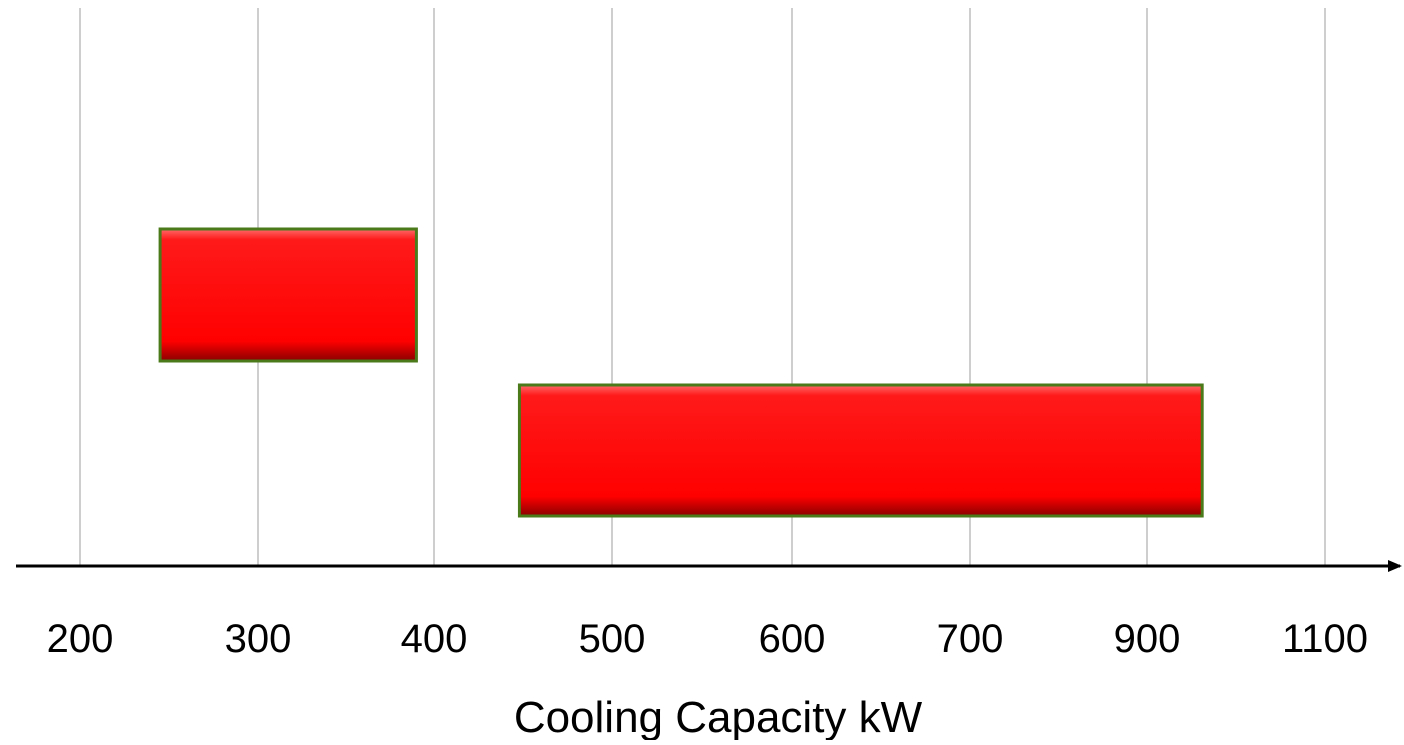 This screenshot has height=745, width=1404. What do you see at coordinates (80, 639) in the screenshot?
I see `x-tick-label: 200` at bounding box center [80, 639].